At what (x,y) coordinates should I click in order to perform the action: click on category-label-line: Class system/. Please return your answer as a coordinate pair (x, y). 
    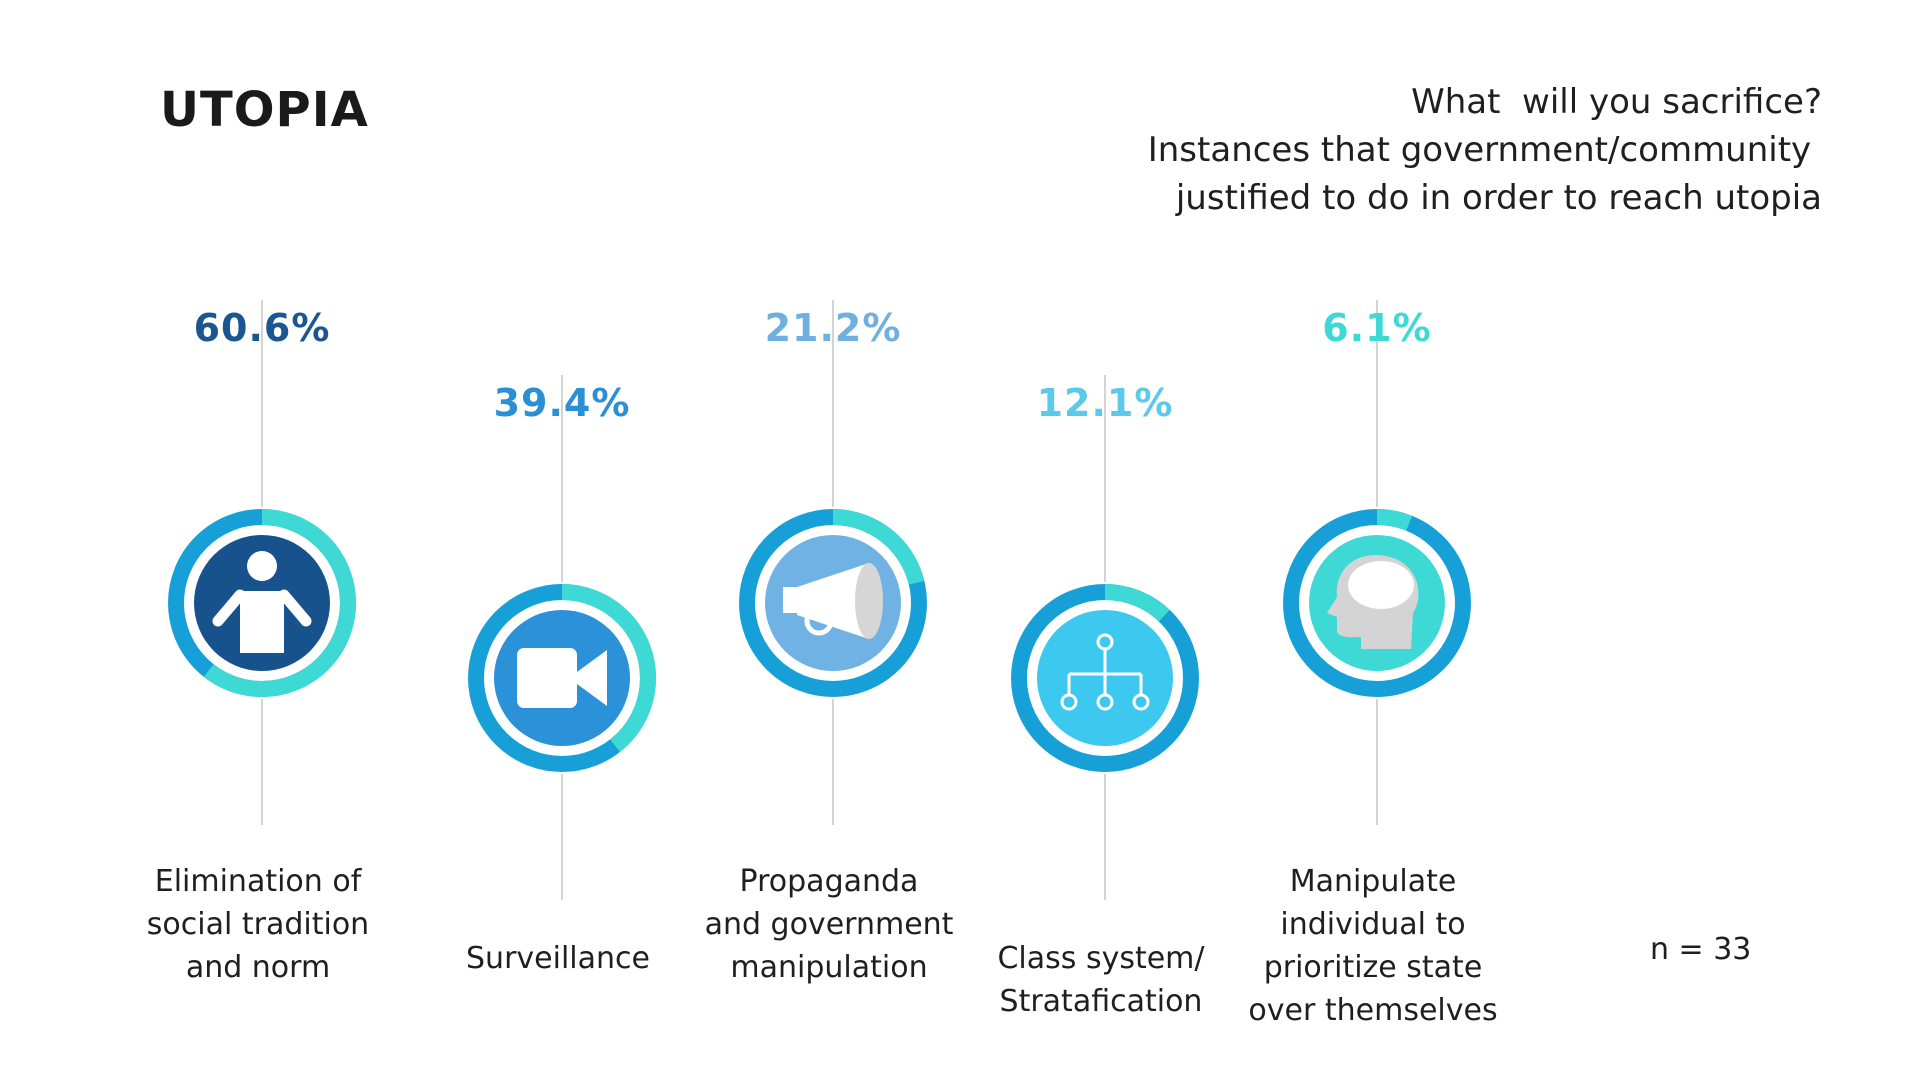
    Looking at the image, I should click on (1101, 958).